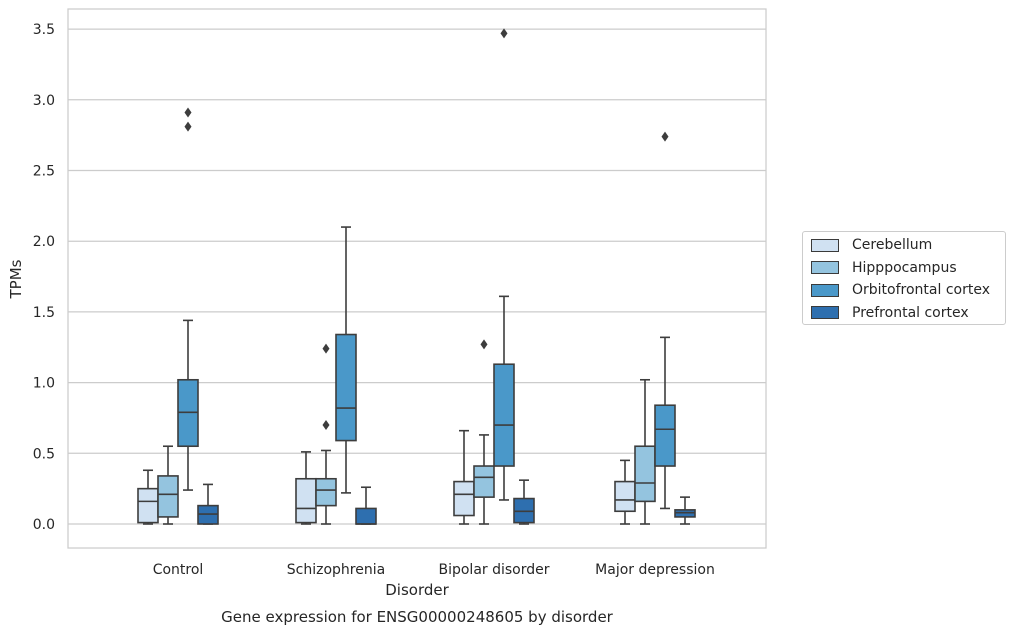 The height and width of the screenshot is (634, 1018). What do you see at coordinates (16, 279) in the screenshot?
I see `y-axis-title: TPMs` at bounding box center [16, 279].